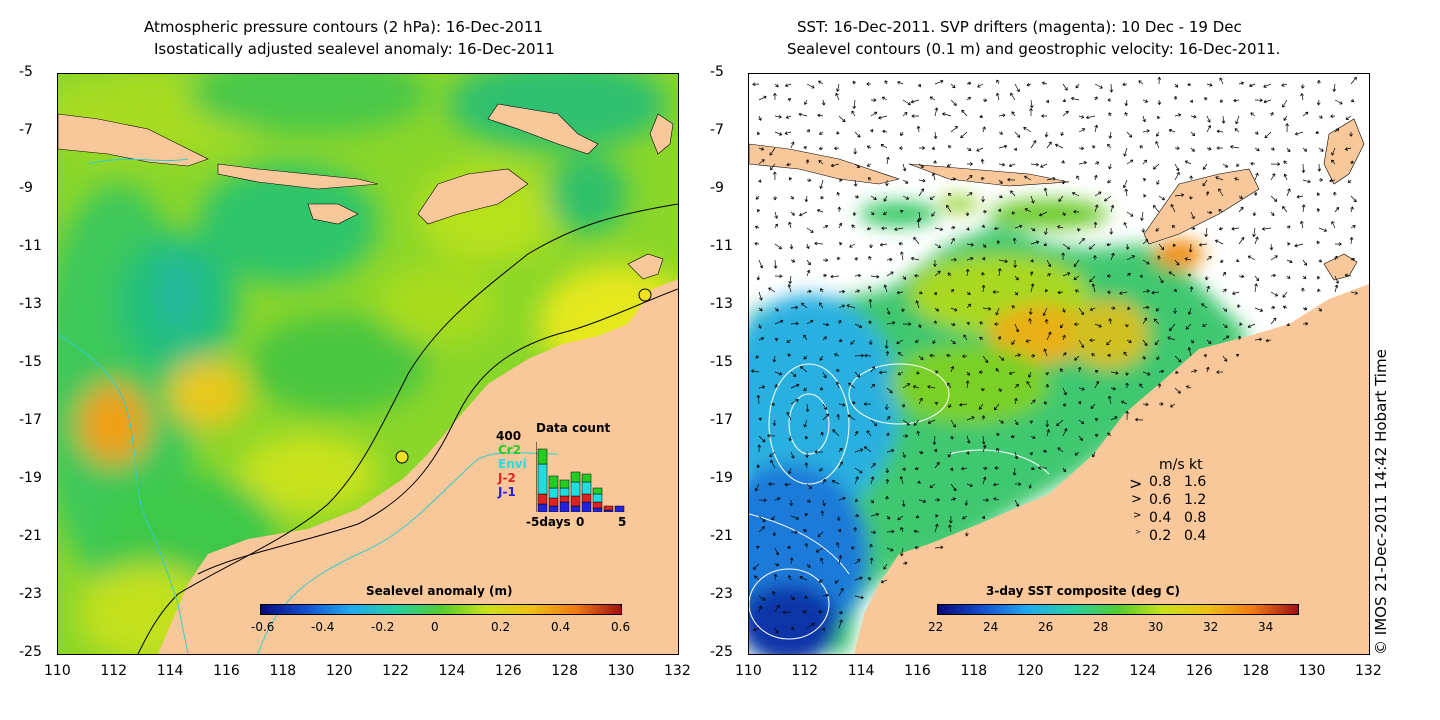 The image size is (1440, 720). What do you see at coordinates (1086, 671) in the screenshot?
I see `right-x-tick-label: 122` at bounding box center [1086, 671].